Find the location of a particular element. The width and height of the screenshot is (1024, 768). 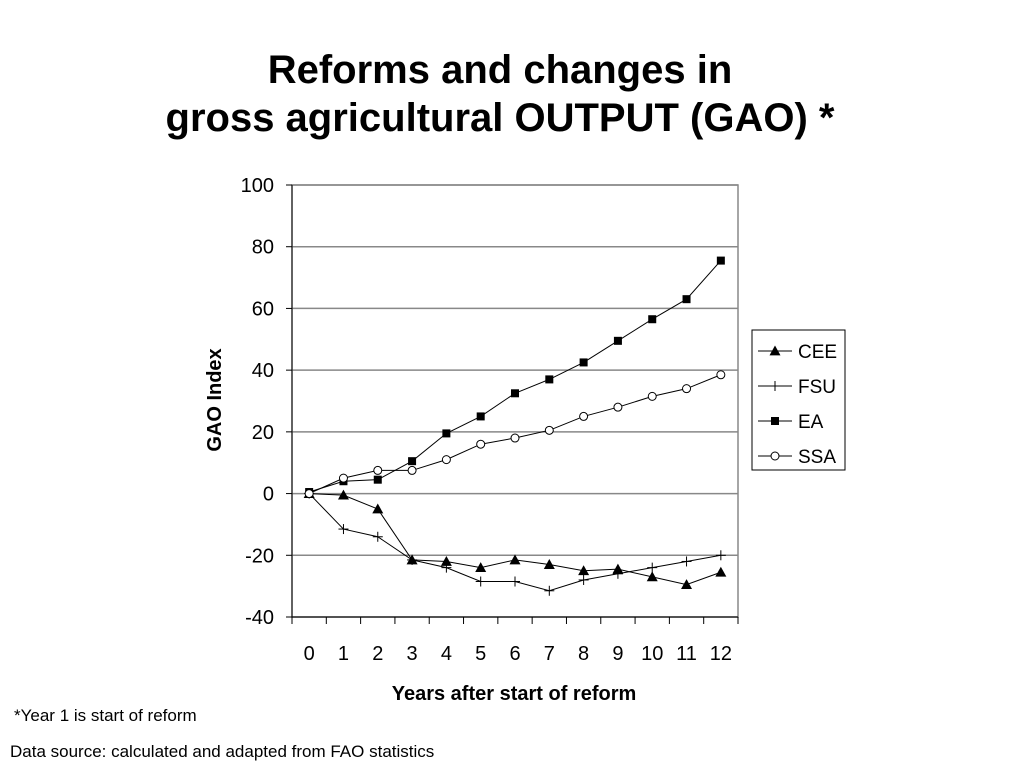

y-tick-label: 40 is located at coordinates (263, 371).